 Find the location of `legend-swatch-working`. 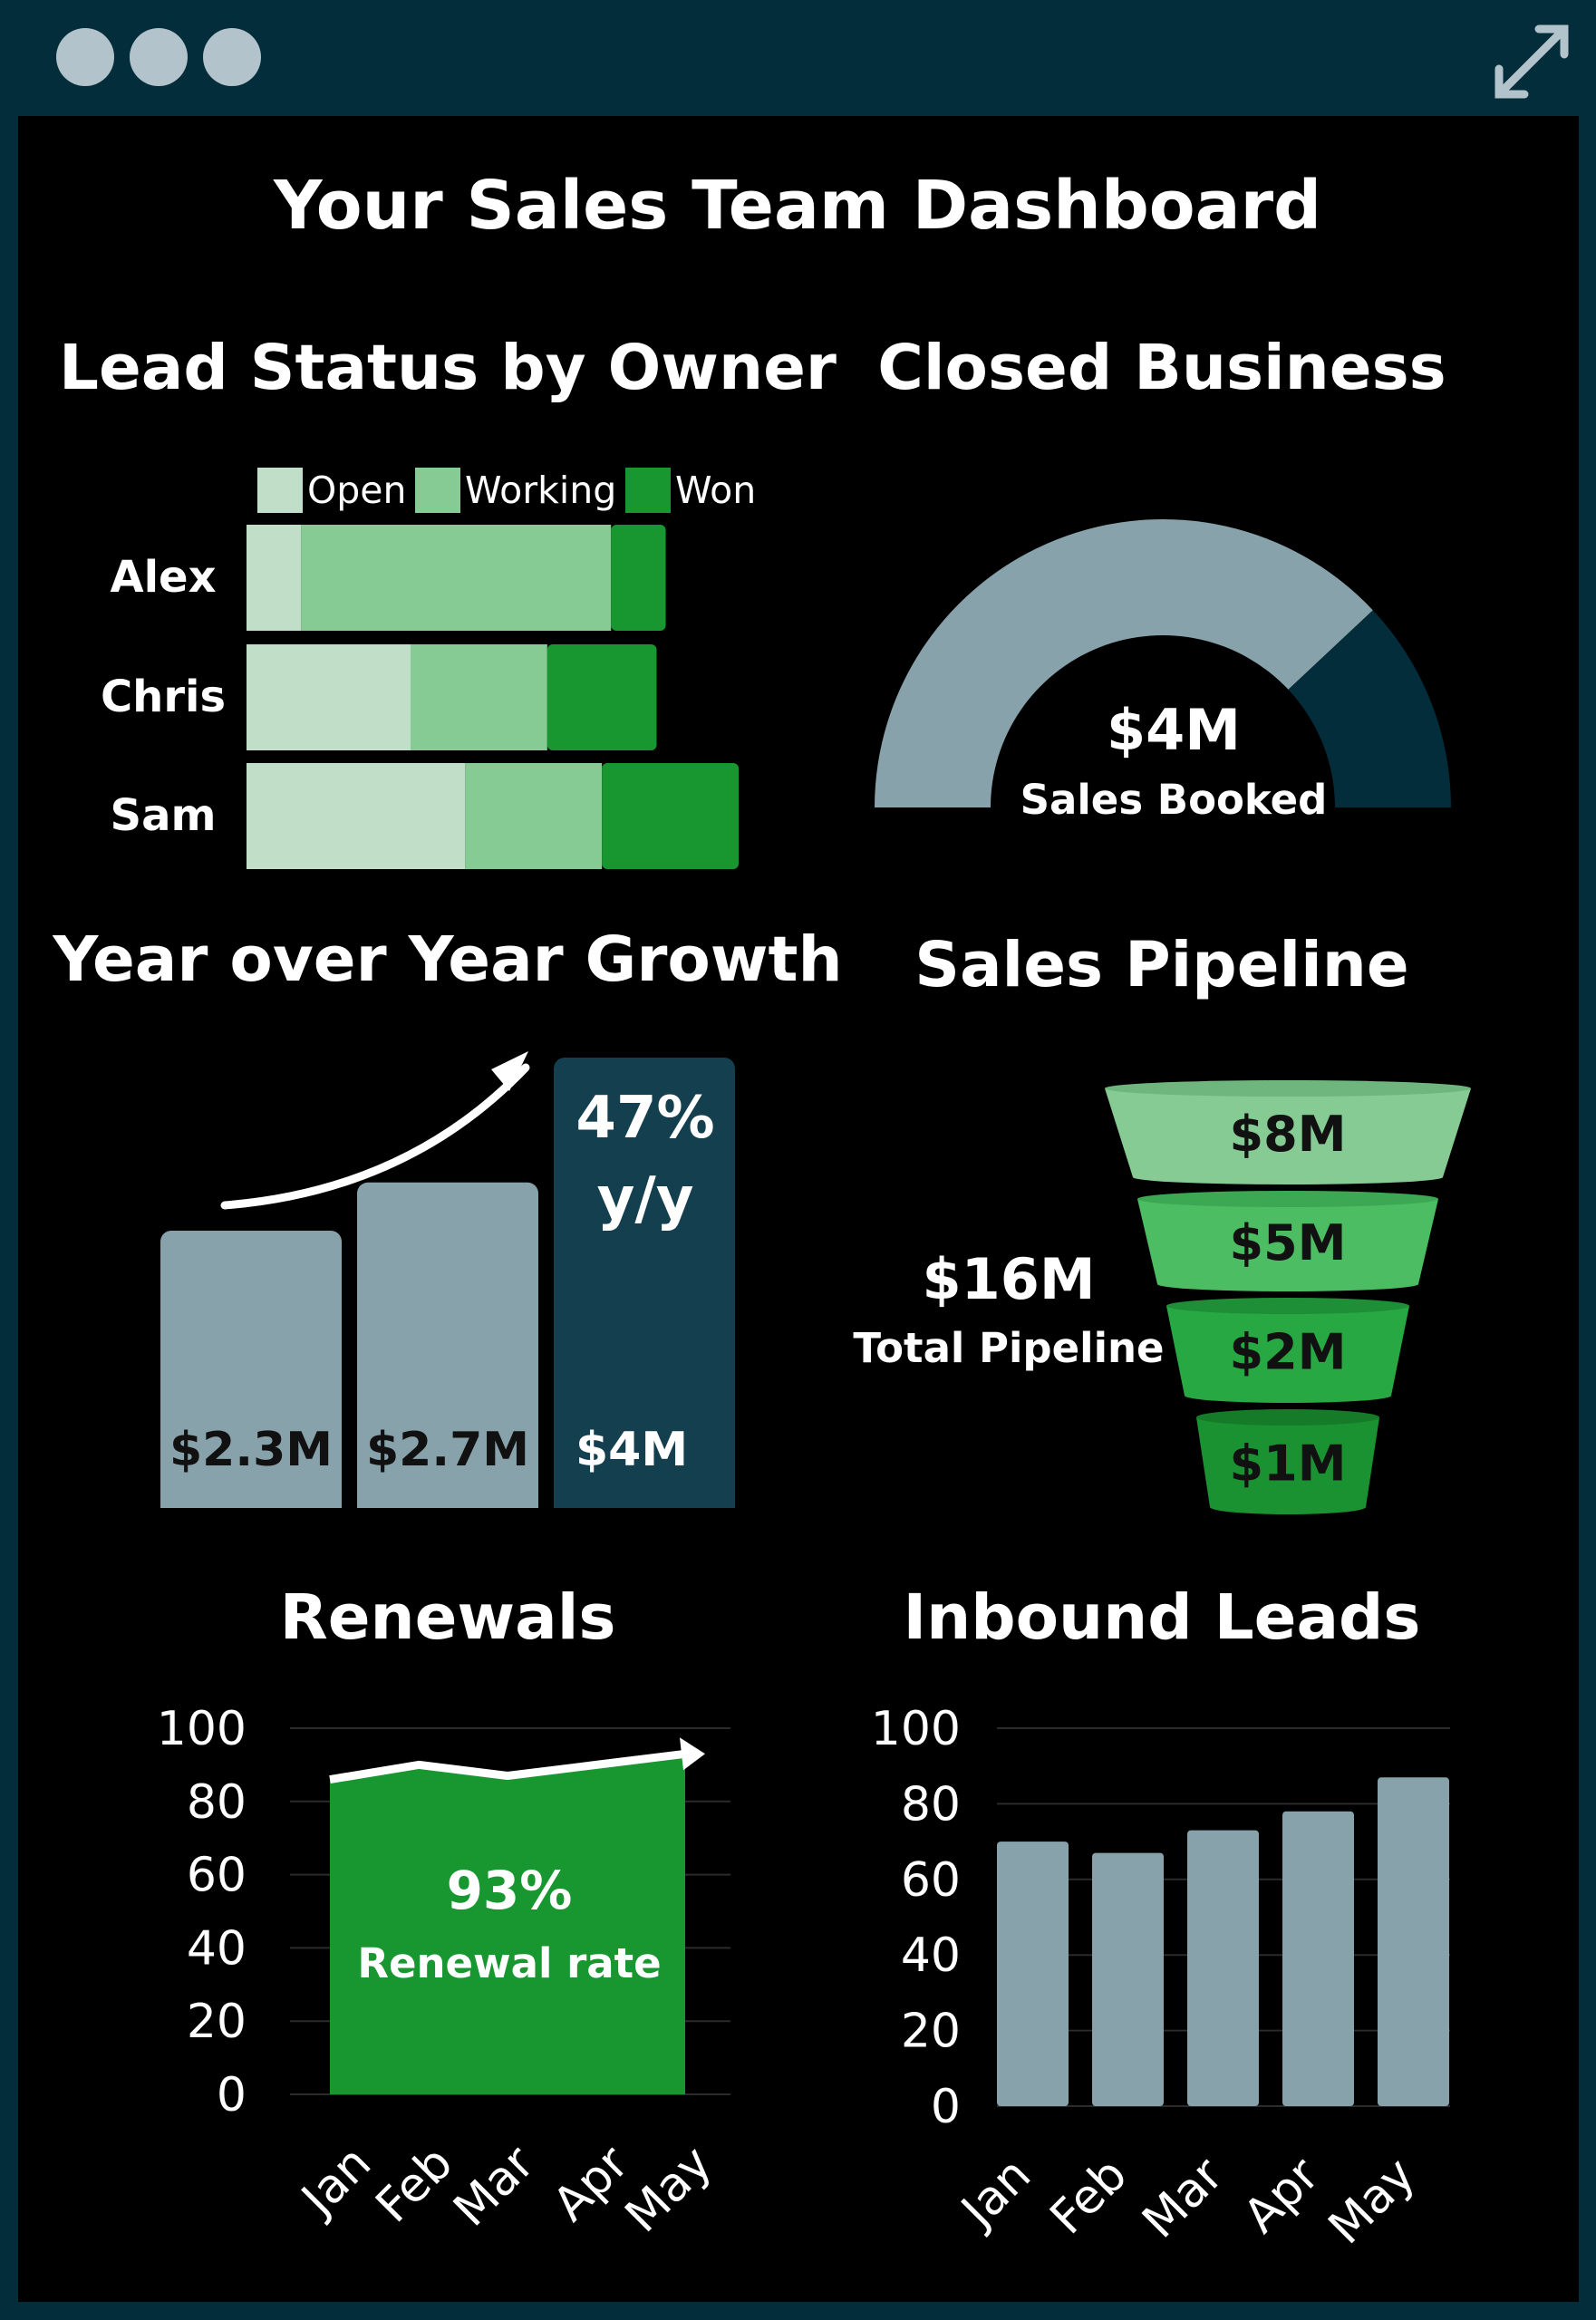

legend-swatch-working is located at coordinates (437, 490).